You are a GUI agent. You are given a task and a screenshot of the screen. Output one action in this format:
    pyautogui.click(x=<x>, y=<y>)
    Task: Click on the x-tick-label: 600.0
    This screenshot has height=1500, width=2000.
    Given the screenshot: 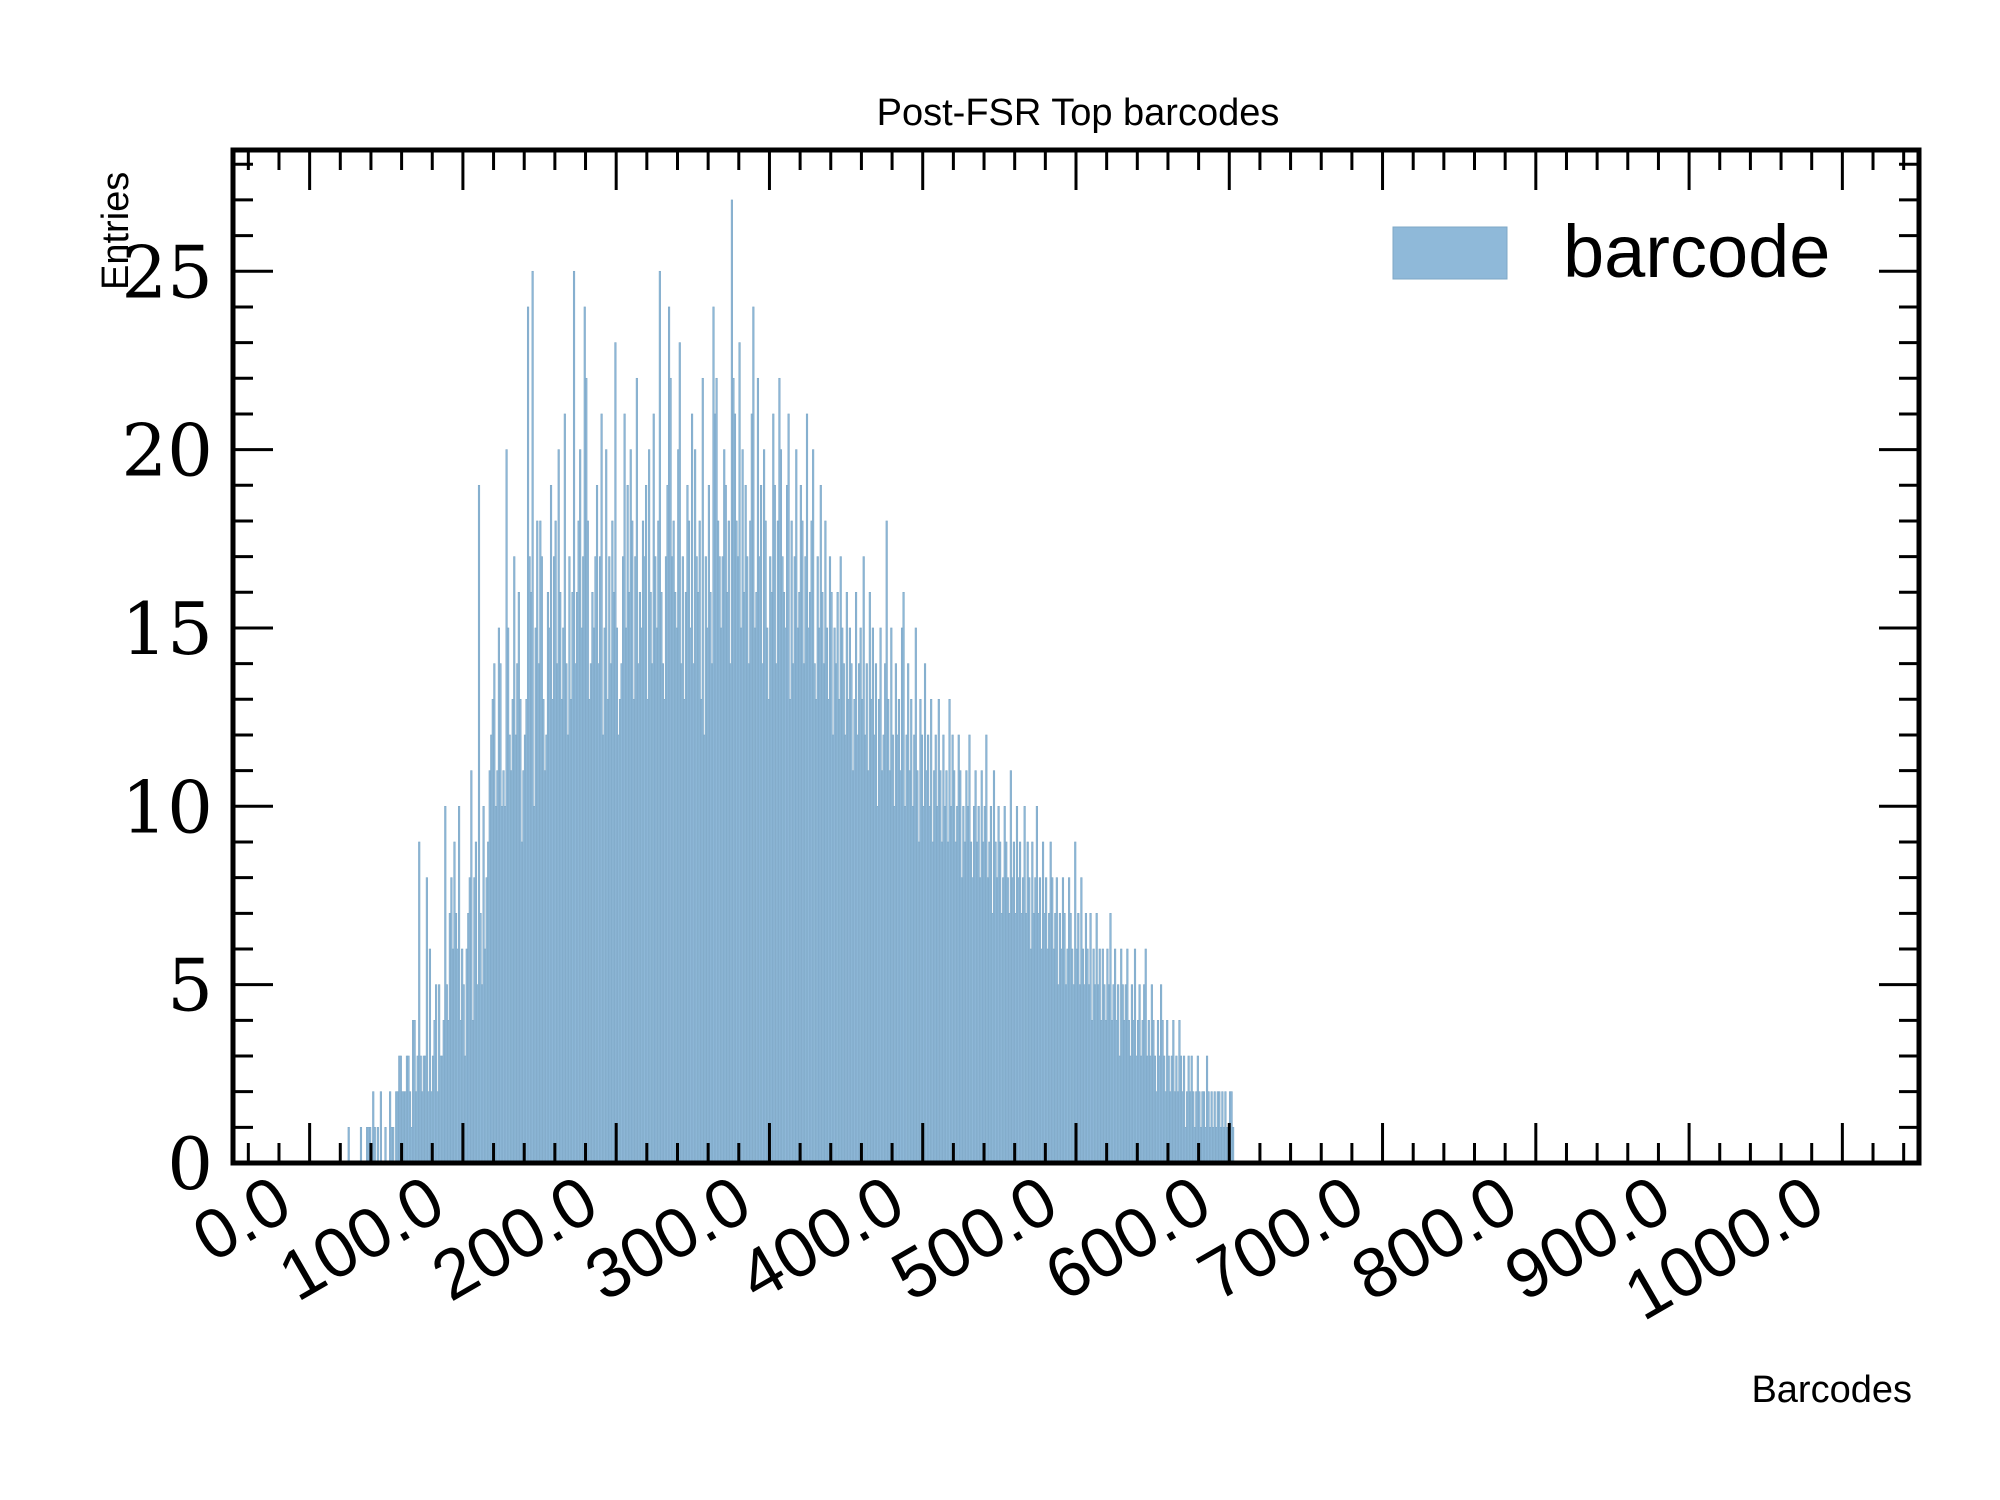 What is the action you would take?
    pyautogui.click(x=1127, y=1237)
    